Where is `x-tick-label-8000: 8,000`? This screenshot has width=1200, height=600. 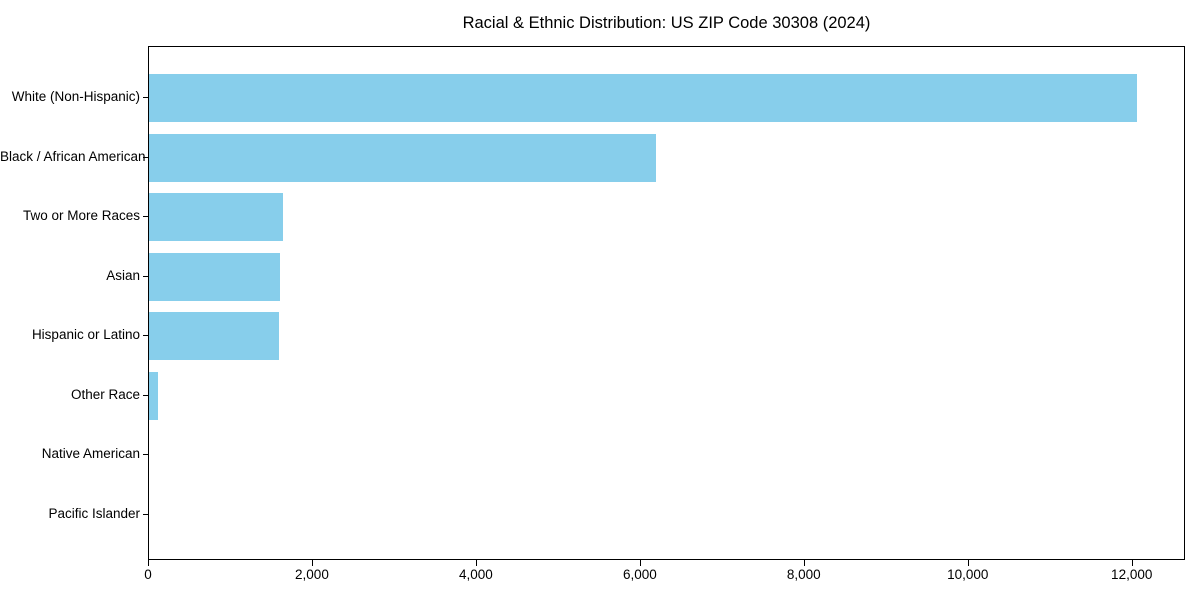
x-tick-label-8000: 8,000 is located at coordinates (803, 574).